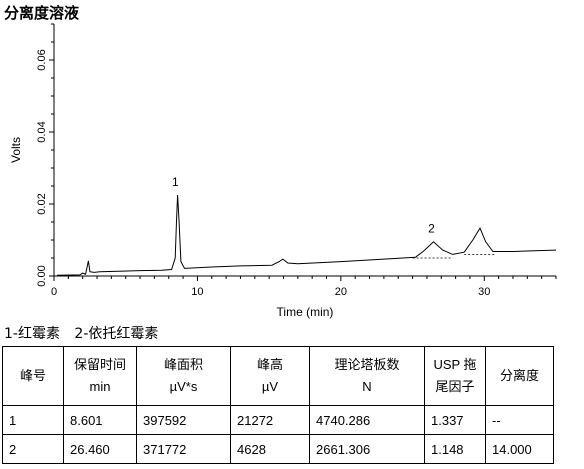 This screenshot has width=584, height=469. Describe the element at coordinates (367, 420) in the screenshot. I see `table-cell: 4740.286` at that location.